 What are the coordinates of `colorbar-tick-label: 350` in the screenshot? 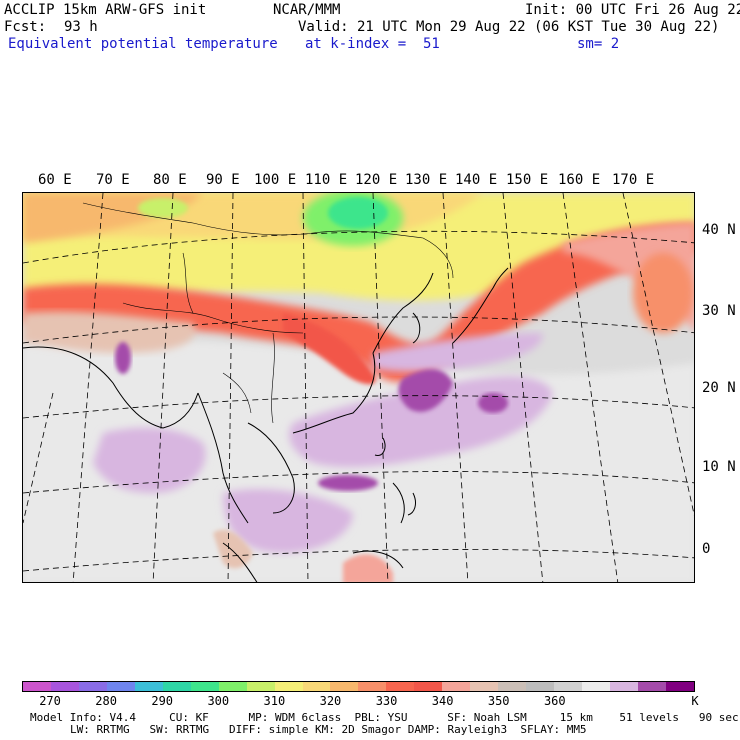 It's located at (498, 701).